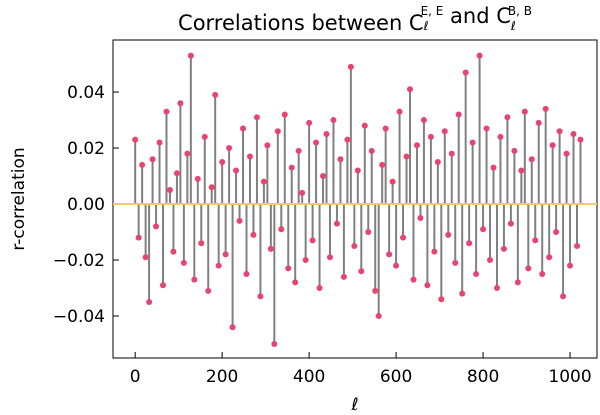 Image resolution: width=600 pixels, height=415 pixels. What do you see at coordinates (79, 261) in the screenshot?
I see `y-tick-label: −0.02` at bounding box center [79, 261].